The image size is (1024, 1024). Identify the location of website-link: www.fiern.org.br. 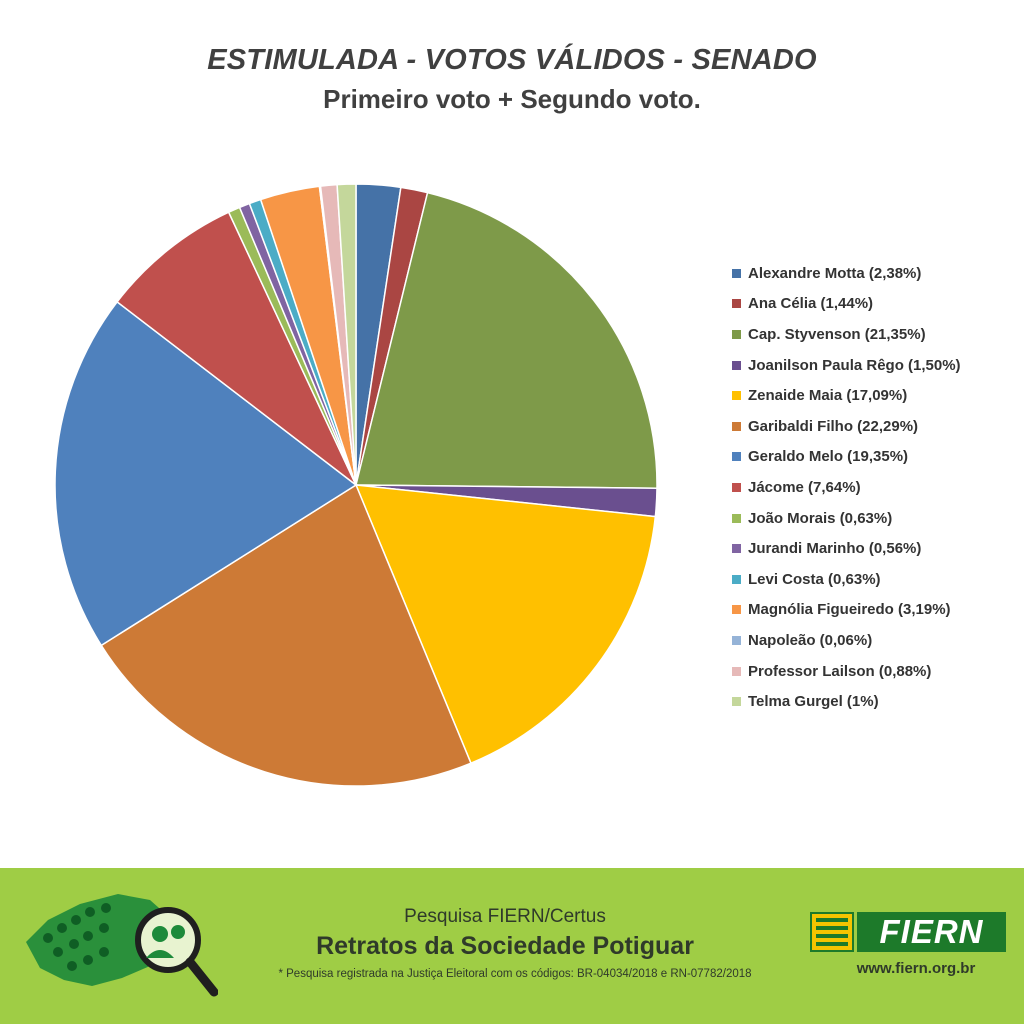
(916, 968).